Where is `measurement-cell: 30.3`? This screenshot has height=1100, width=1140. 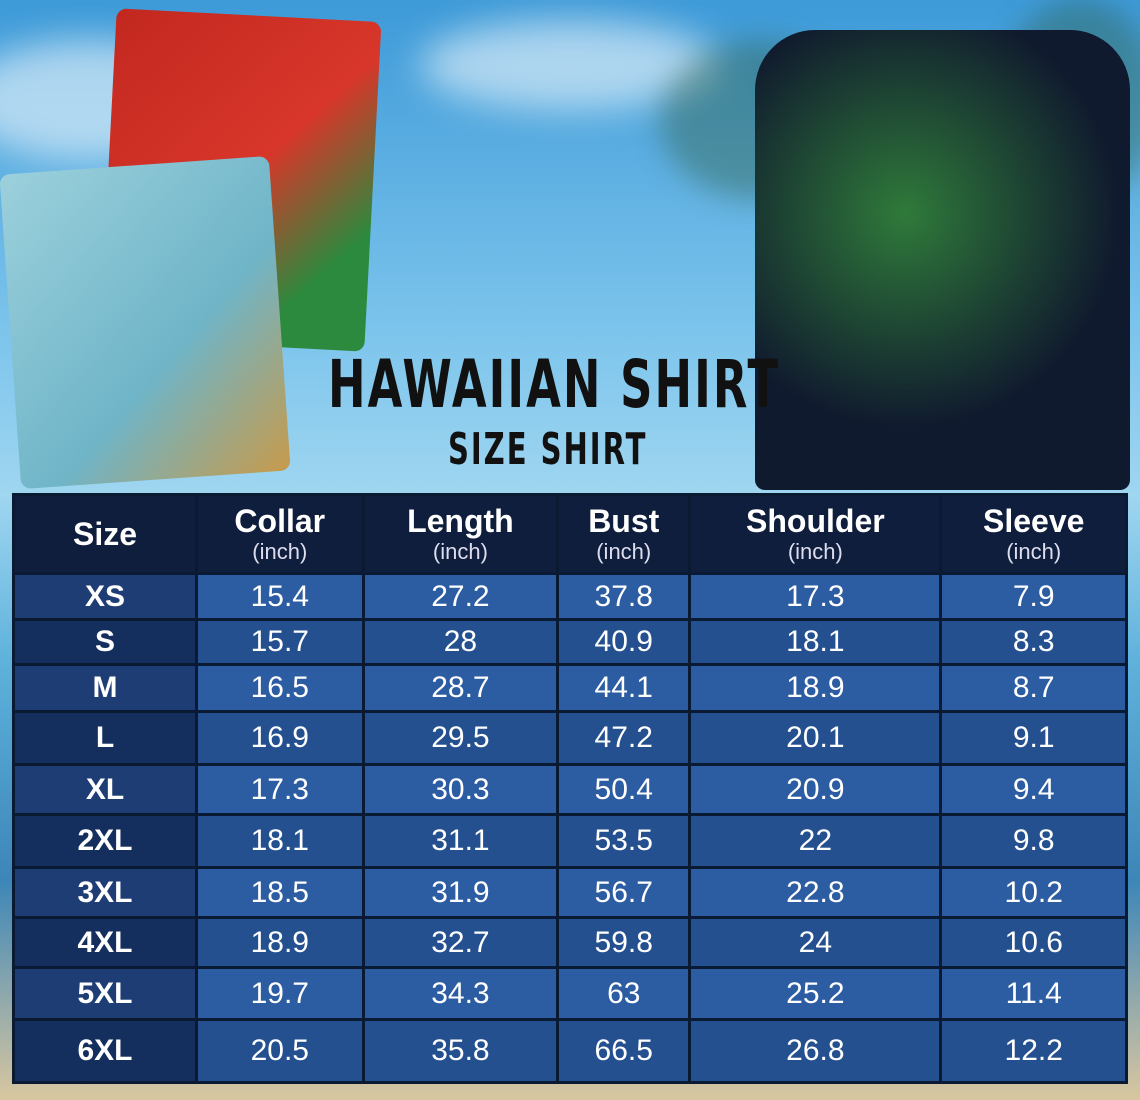 measurement-cell: 30.3 is located at coordinates (460, 789).